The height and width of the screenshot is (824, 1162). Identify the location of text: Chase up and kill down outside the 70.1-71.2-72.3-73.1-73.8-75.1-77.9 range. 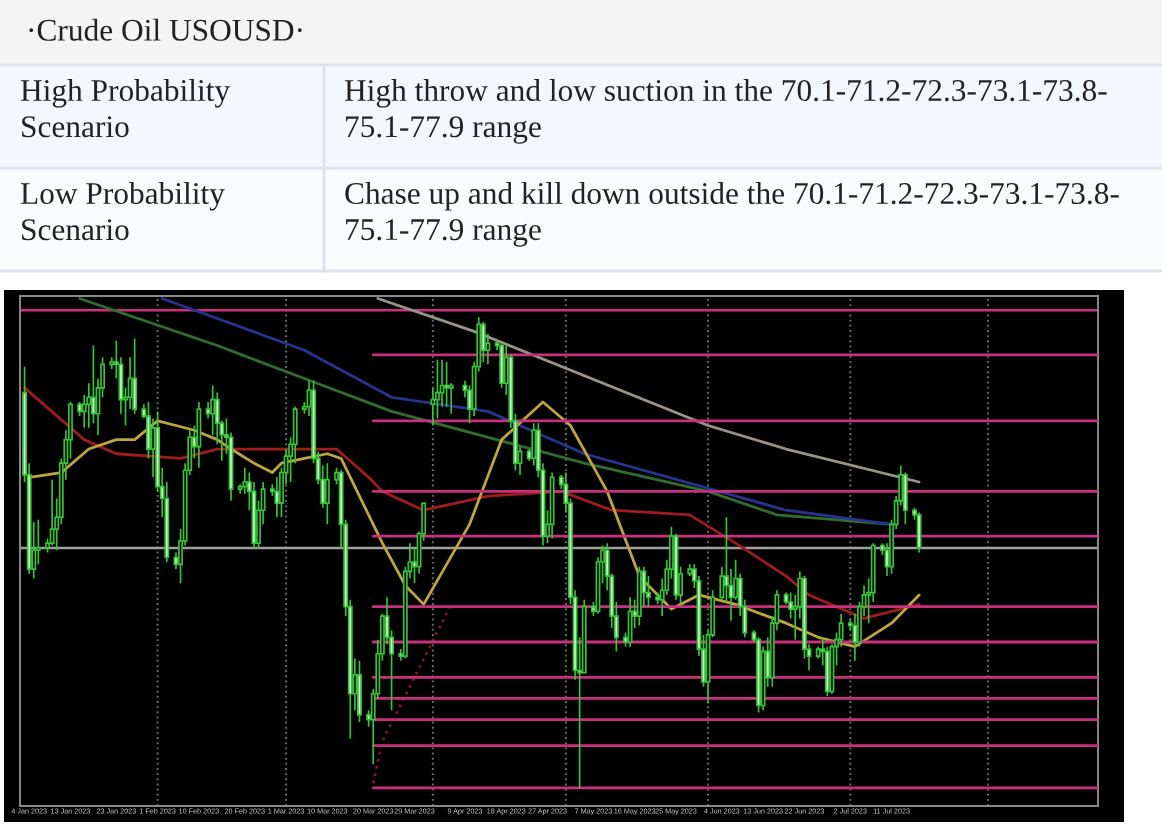
(732, 214).